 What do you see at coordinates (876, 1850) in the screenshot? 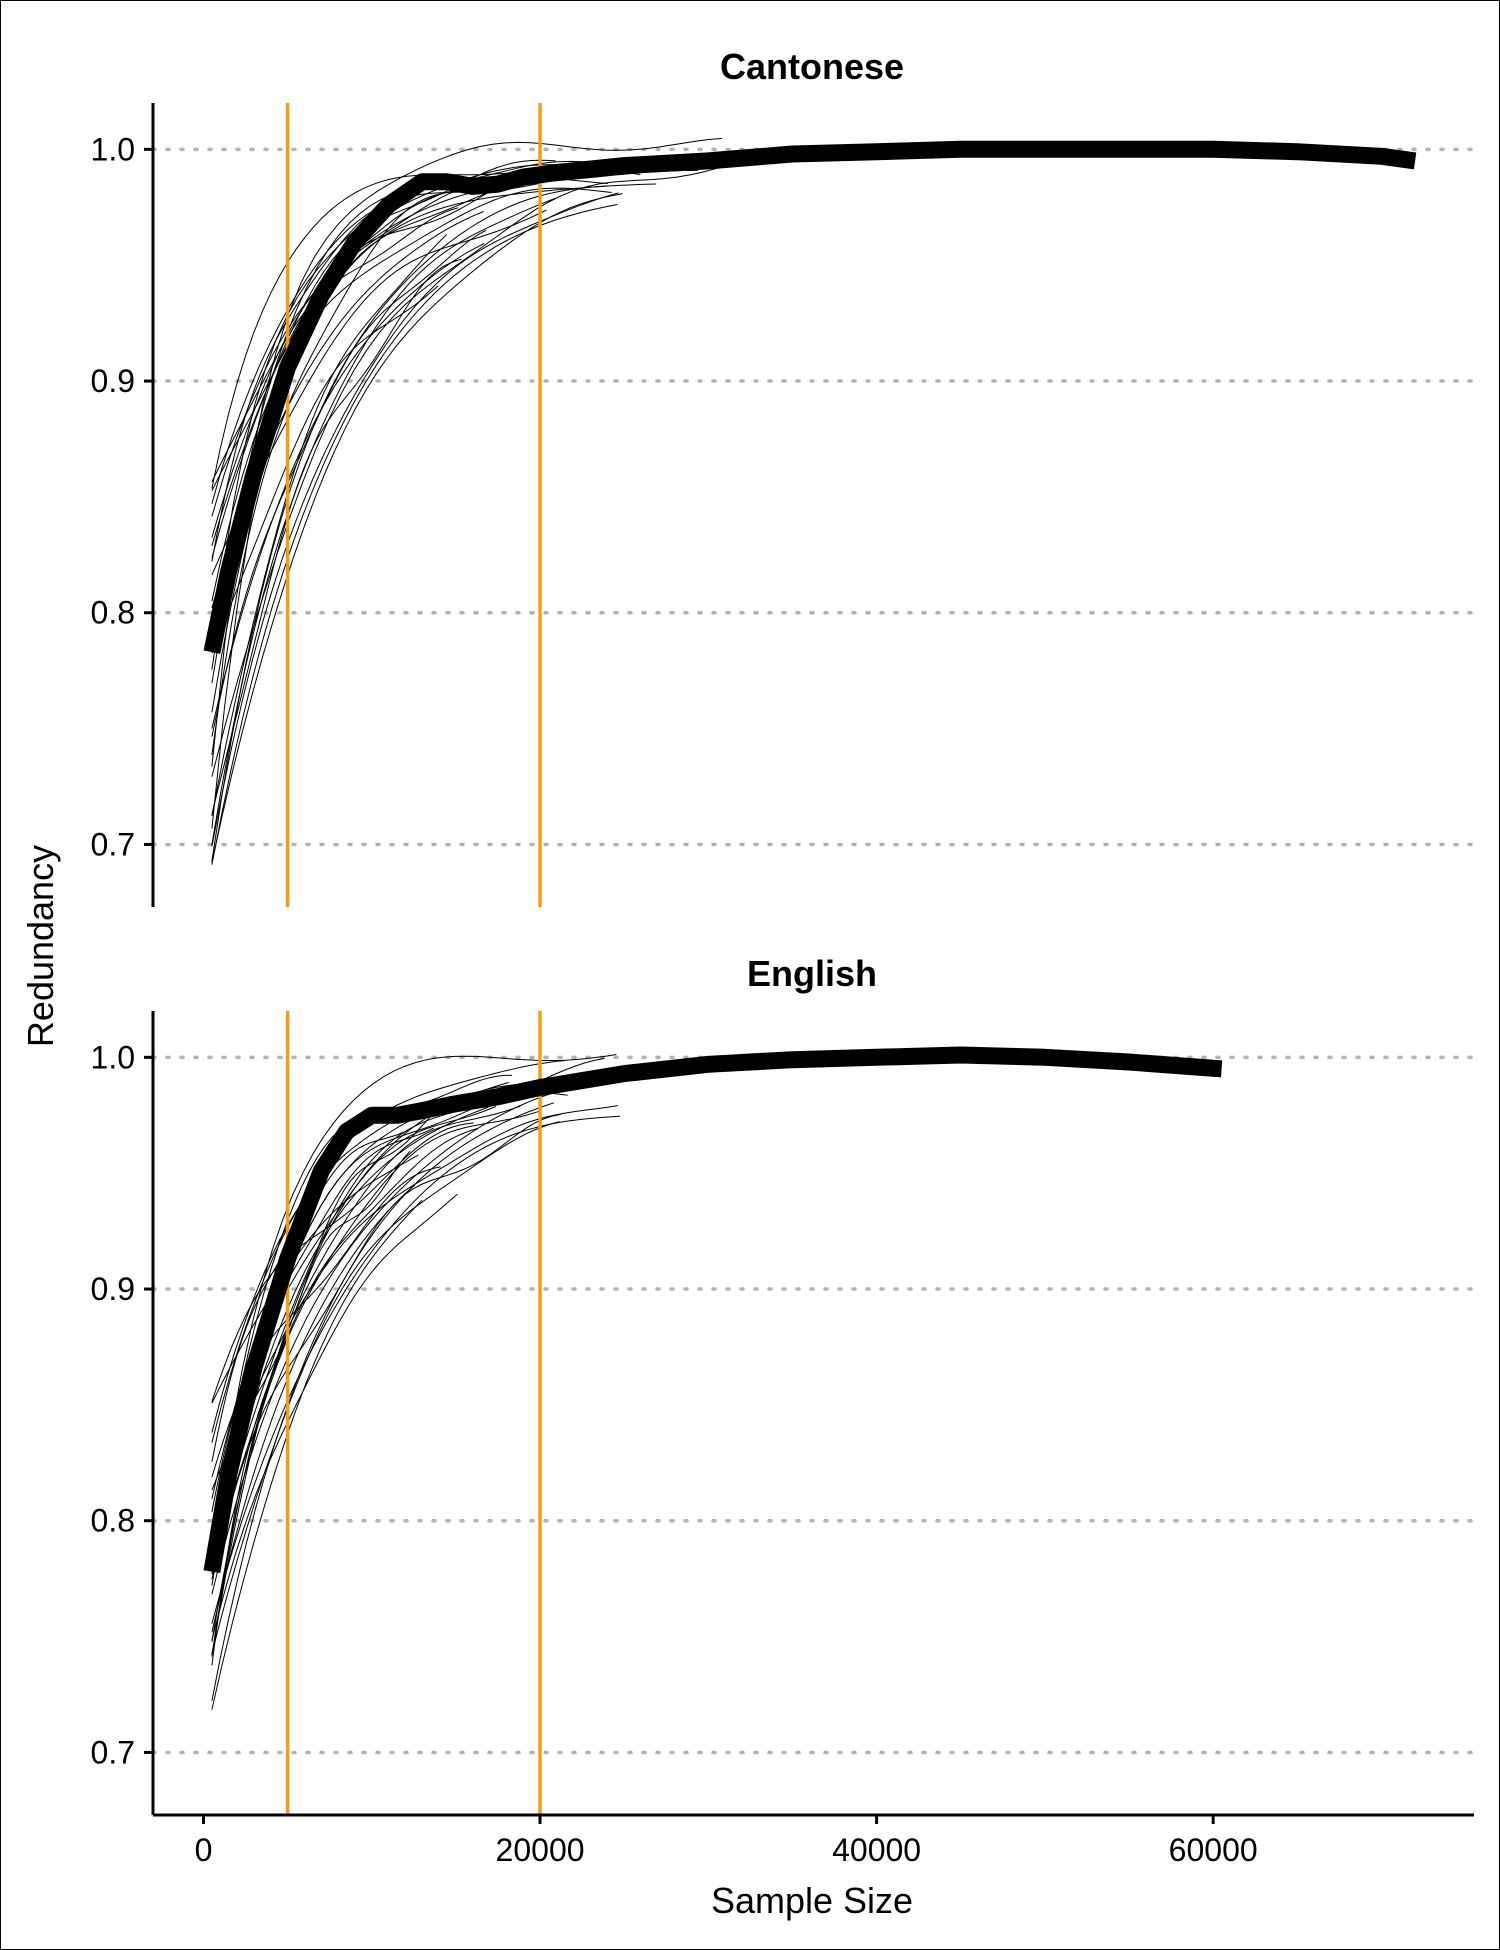
I see `x-tick-label: 40000` at bounding box center [876, 1850].